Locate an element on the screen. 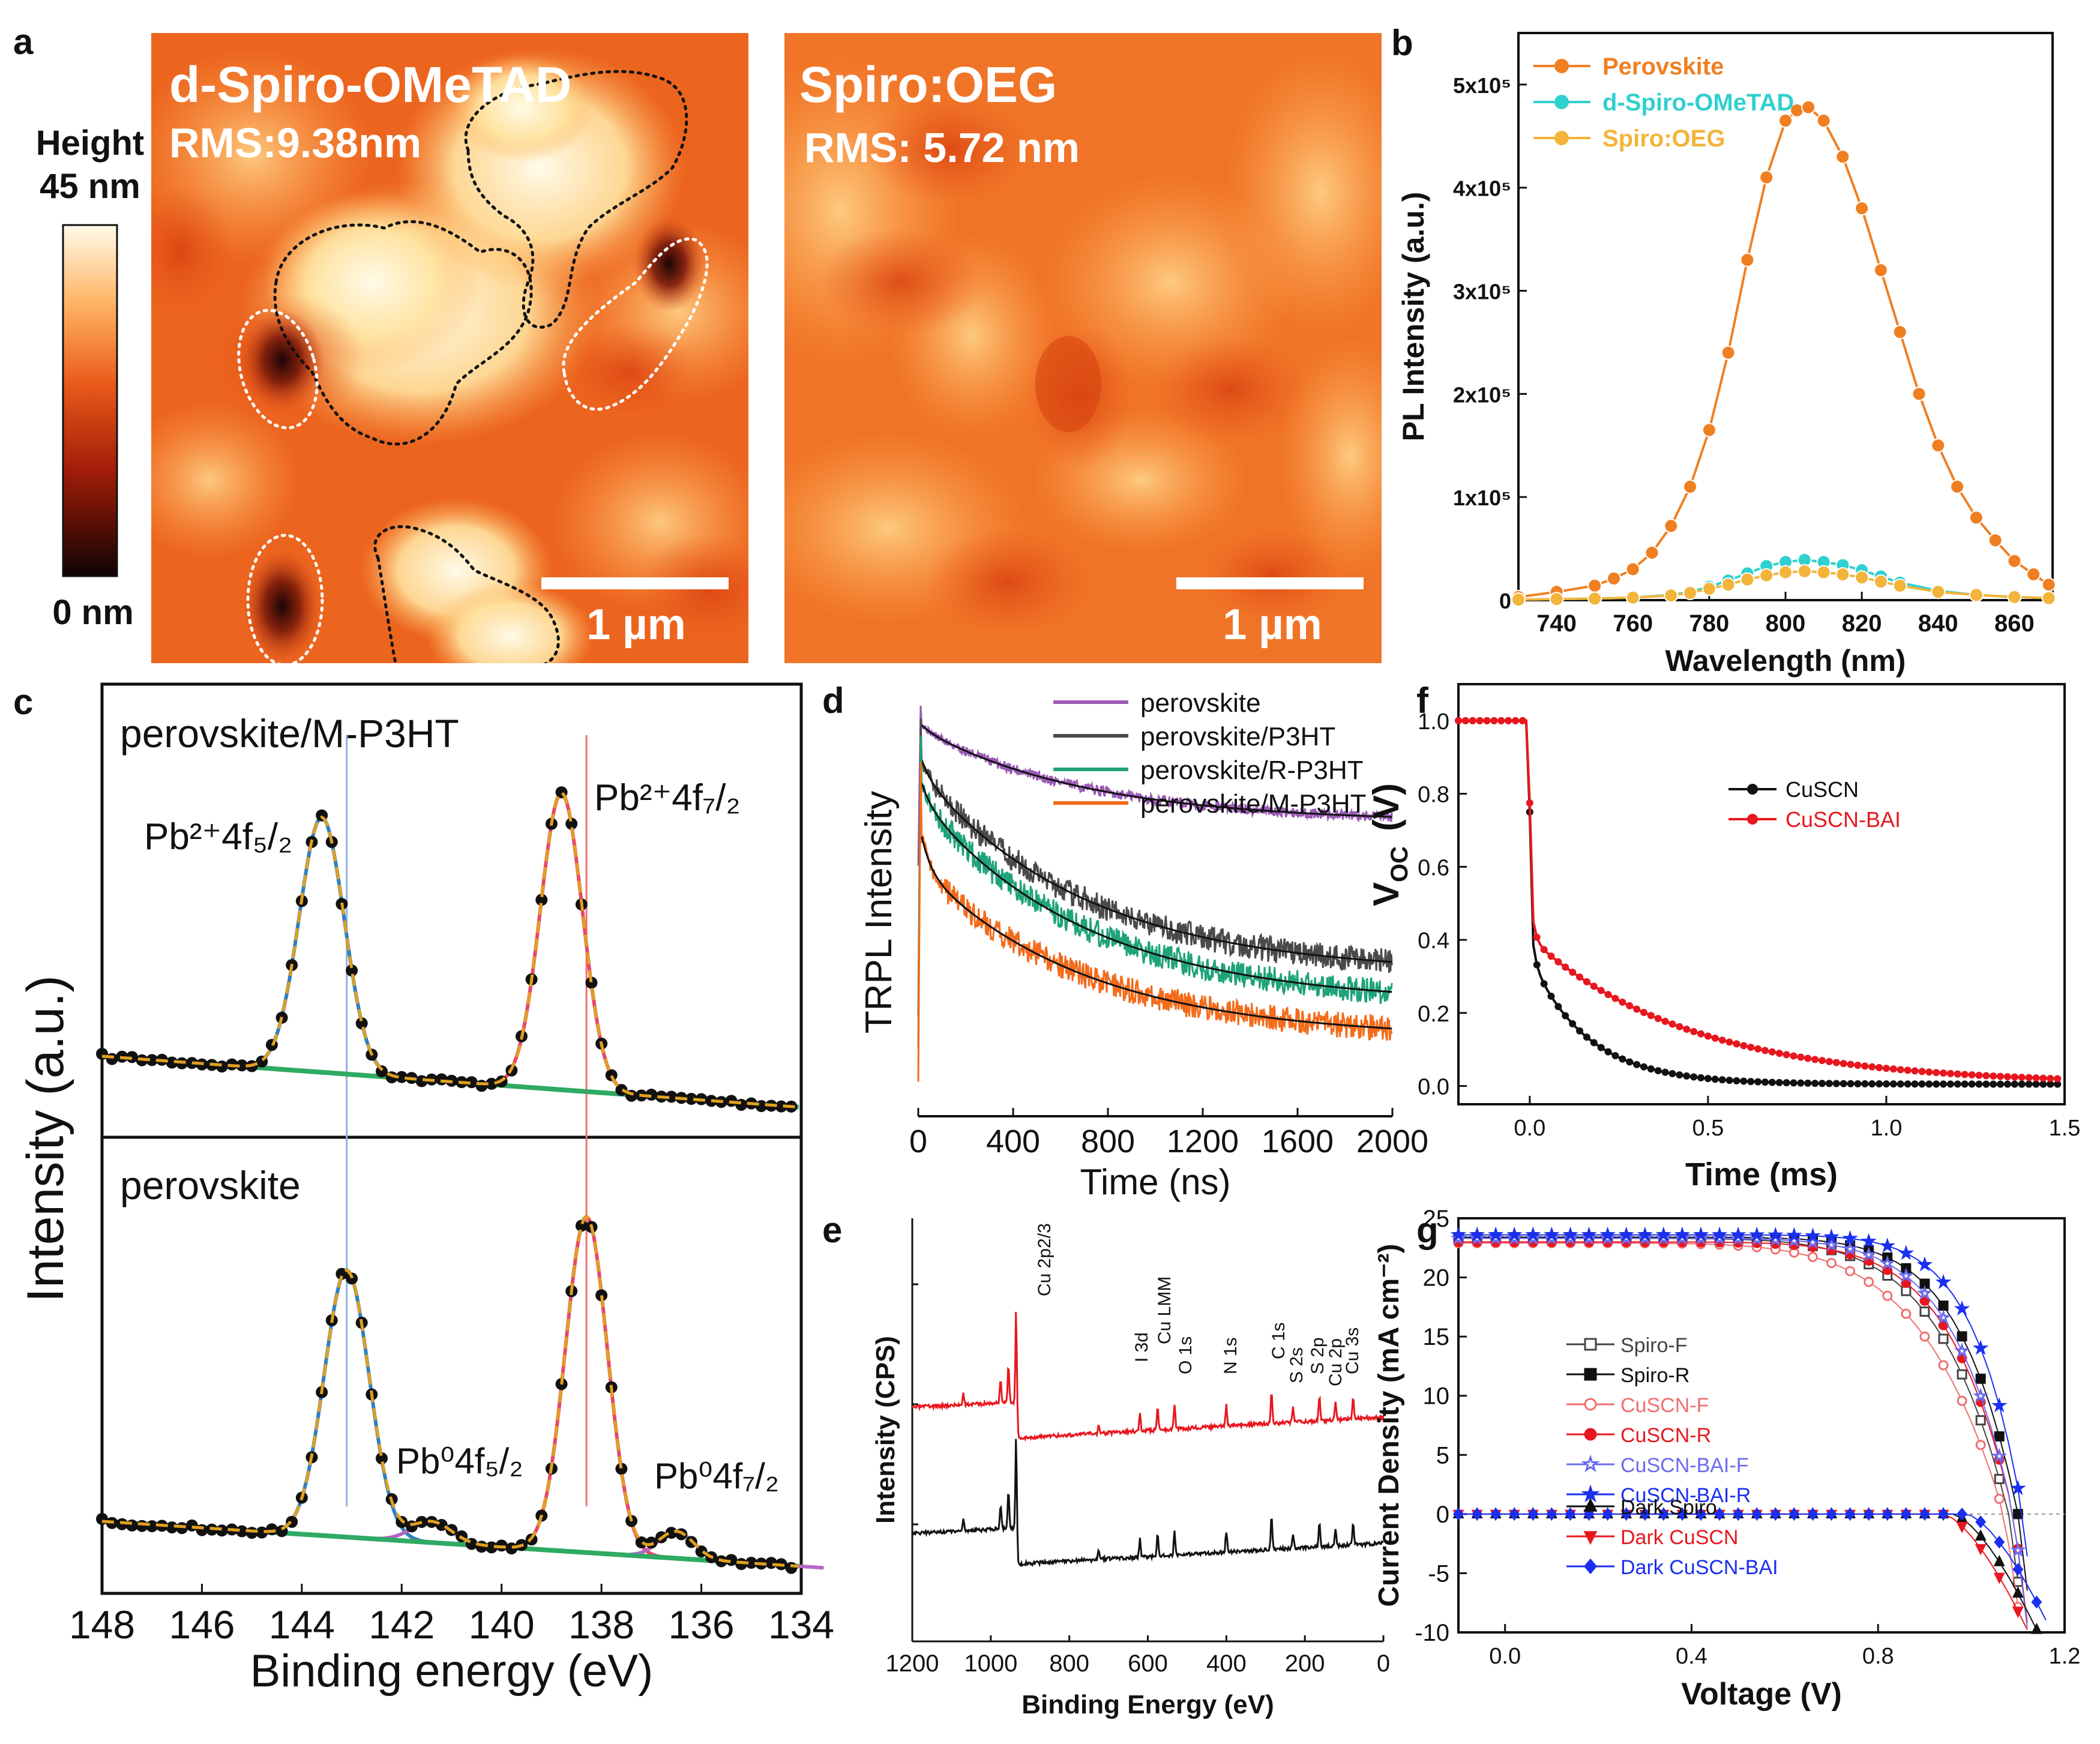  y-tick-label: -10 is located at coordinates (1432, 1633).